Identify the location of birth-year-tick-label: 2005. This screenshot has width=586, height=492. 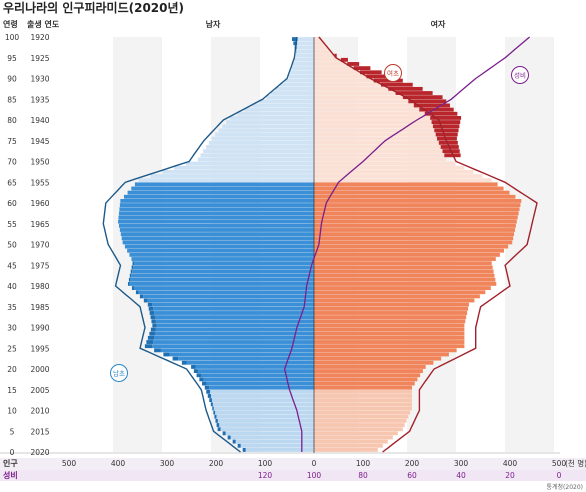
(39, 390).